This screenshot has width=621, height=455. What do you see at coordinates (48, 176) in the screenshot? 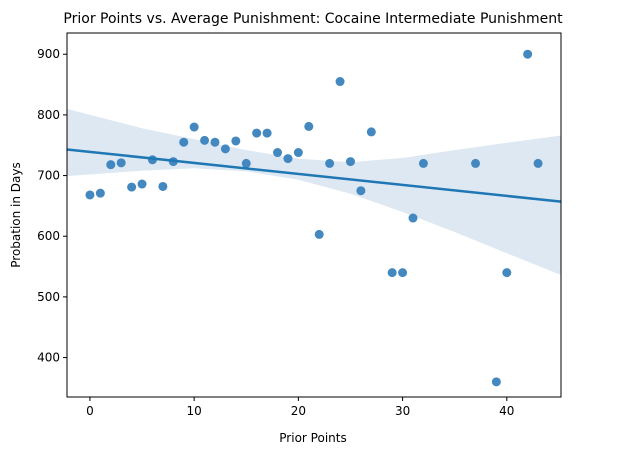
I see `y-tick-label: 700` at bounding box center [48, 176].